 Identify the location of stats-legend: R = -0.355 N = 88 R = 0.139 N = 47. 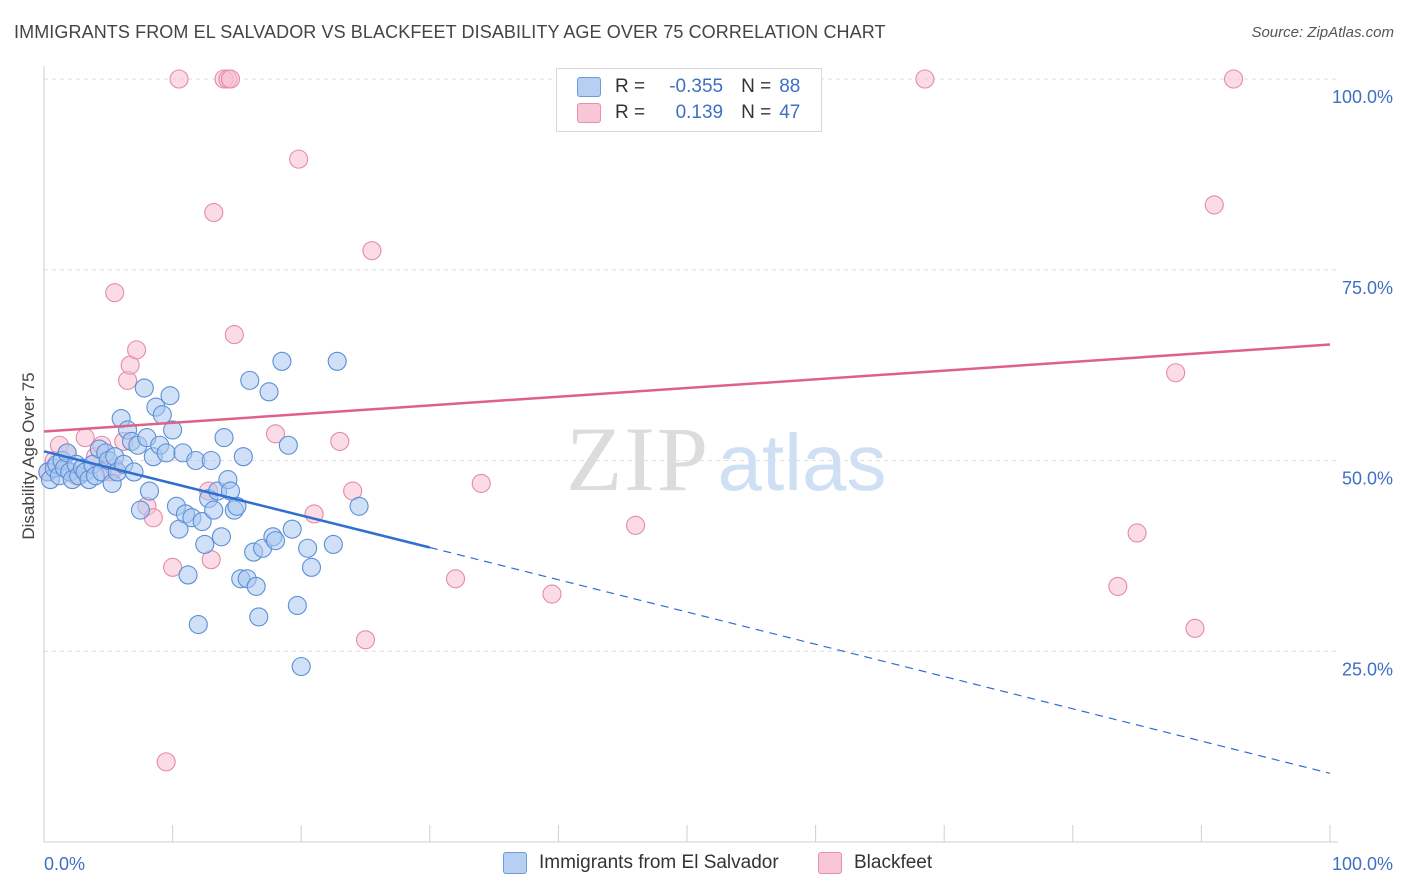
(689, 100).